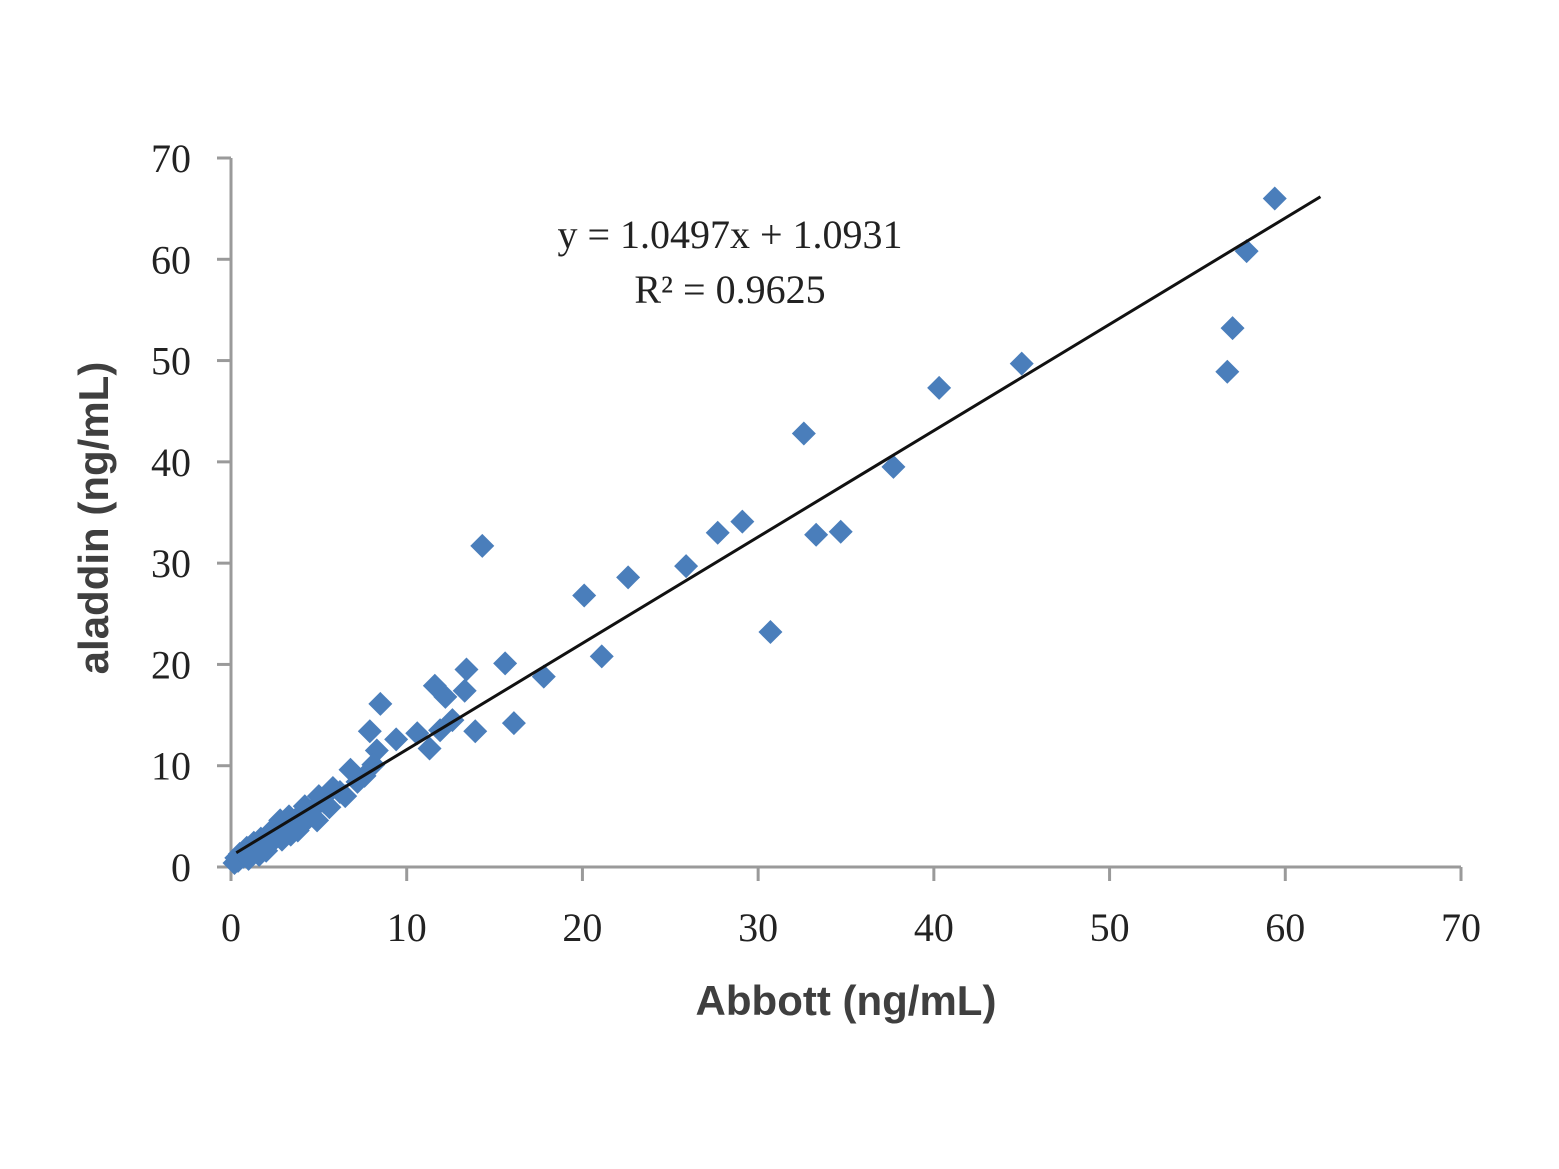 This screenshot has width=1559, height=1169. What do you see at coordinates (582, 927) in the screenshot?
I see `x-tick-label: 20` at bounding box center [582, 927].